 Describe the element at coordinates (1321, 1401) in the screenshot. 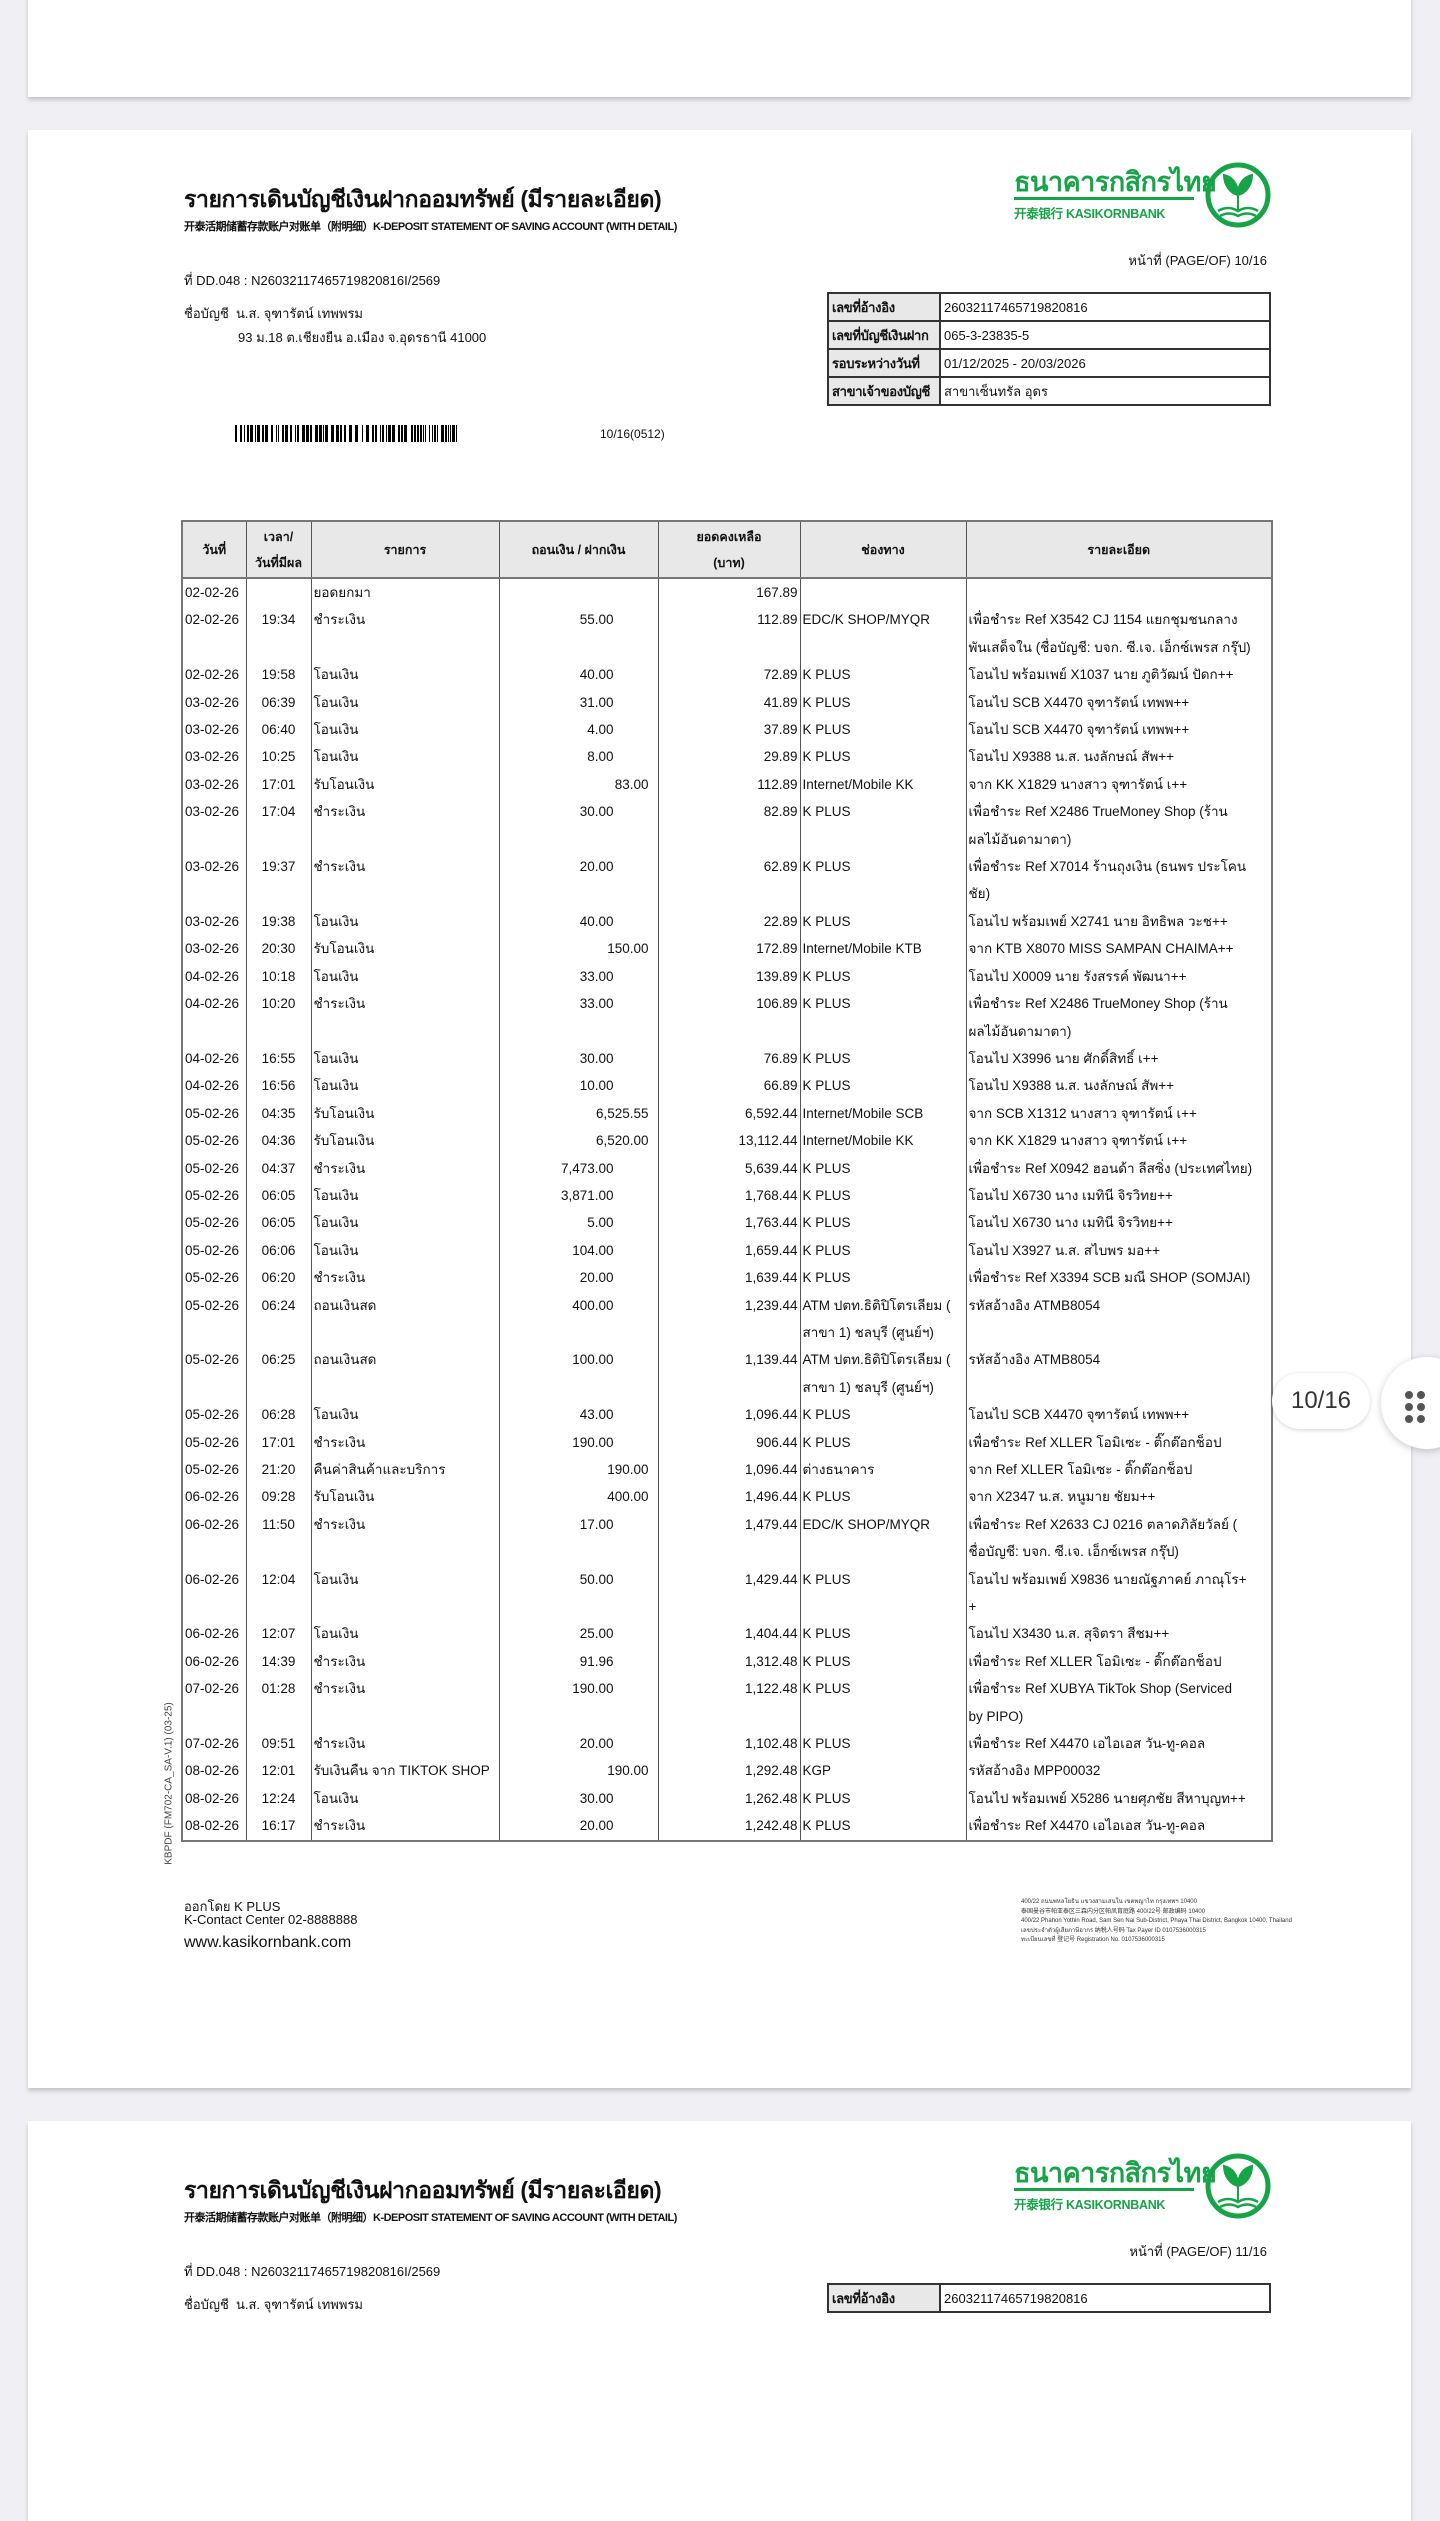

I see `page-indicator: 10/16` at that location.